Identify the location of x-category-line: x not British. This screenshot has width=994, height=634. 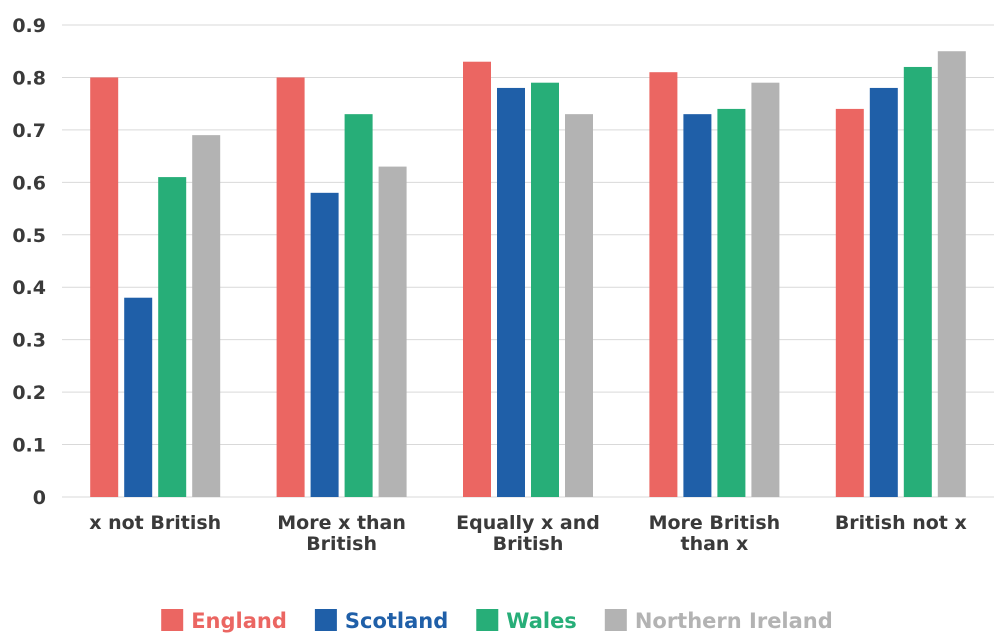
(155, 523).